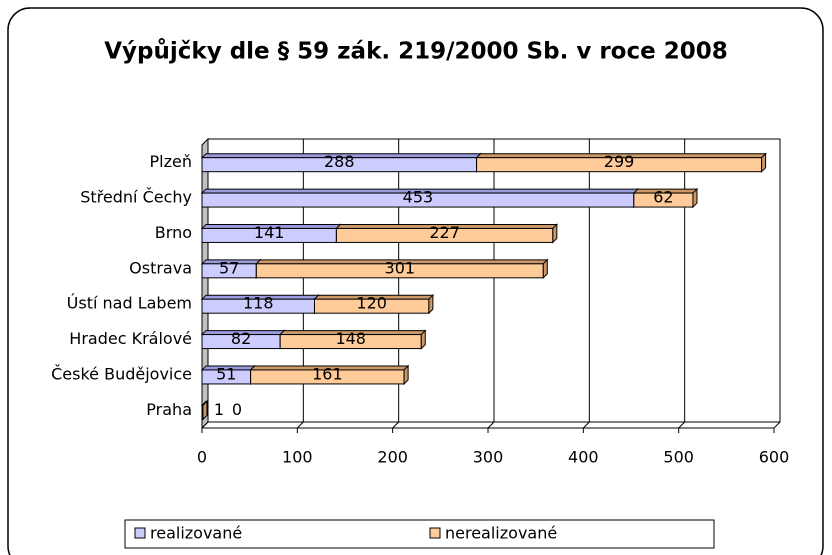 The image size is (832, 555). Describe the element at coordinates (130, 338) in the screenshot. I see `y-tick-label: Hradec Králové` at that location.